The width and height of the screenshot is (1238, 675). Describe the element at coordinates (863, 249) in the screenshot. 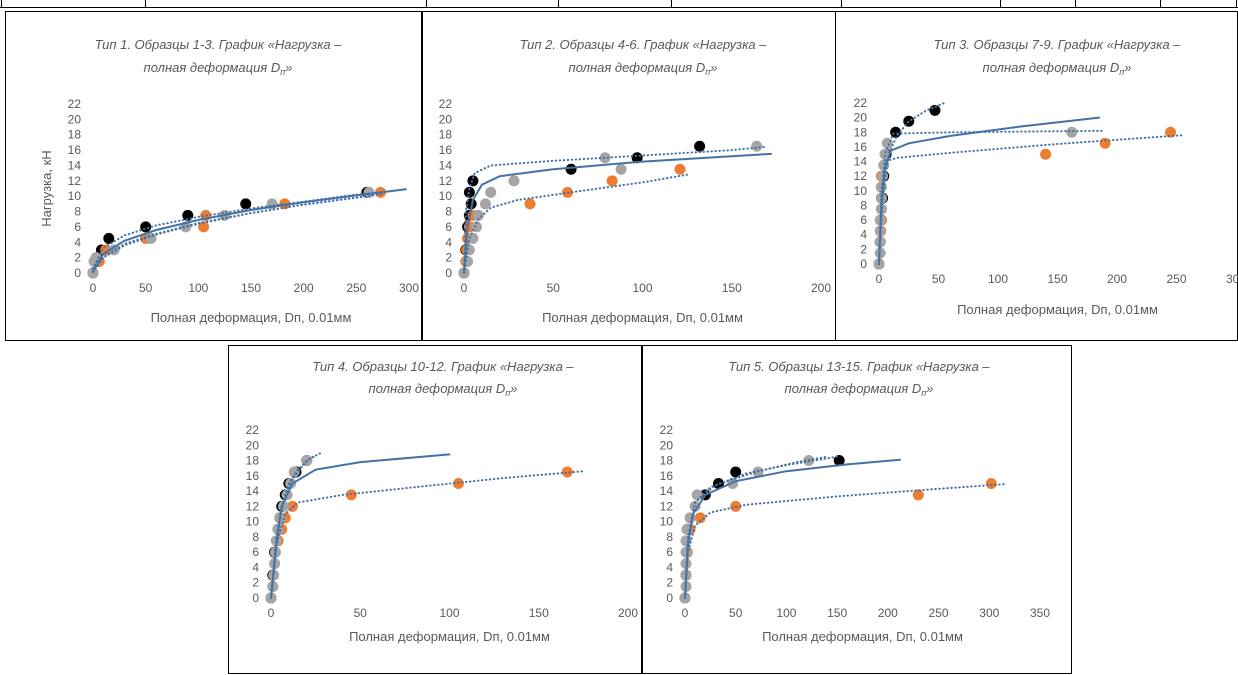

I see `chart-3-y-tick-label: 2` at that location.